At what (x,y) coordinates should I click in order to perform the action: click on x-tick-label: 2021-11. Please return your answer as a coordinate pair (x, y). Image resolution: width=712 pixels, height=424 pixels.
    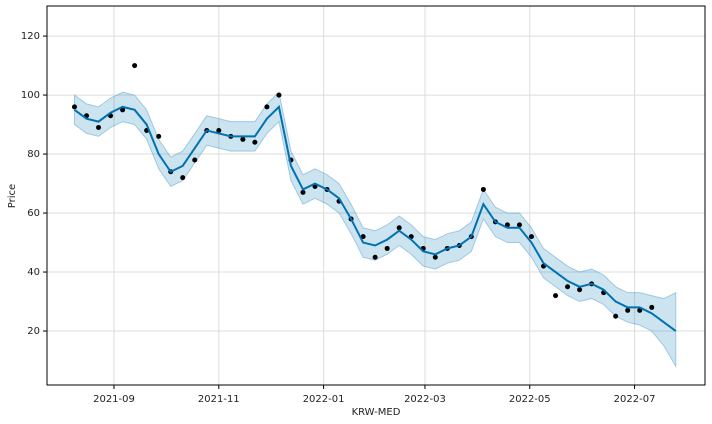
    Looking at the image, I should click on (219, 399).